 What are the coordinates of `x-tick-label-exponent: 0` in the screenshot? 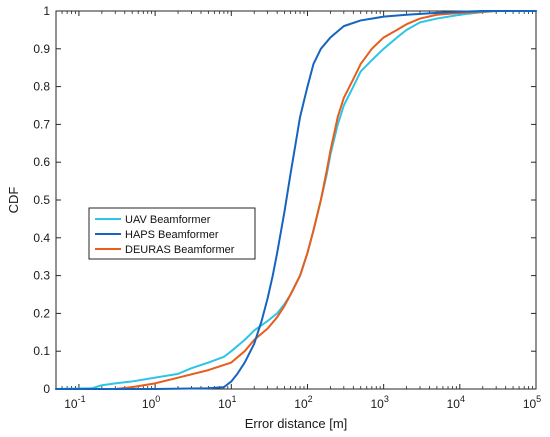 It's located at (157, 399).